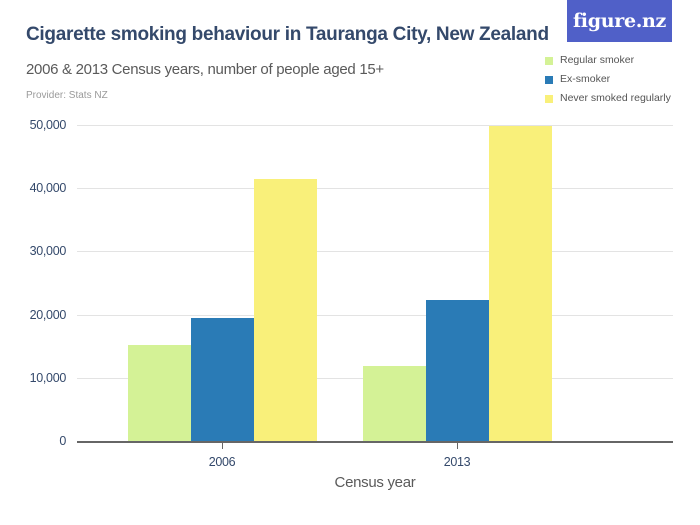  What do you see at coordinates (375, 482) in the screenshot?
I see `x-axis-title: Census year` at bounding box center [375, 482].